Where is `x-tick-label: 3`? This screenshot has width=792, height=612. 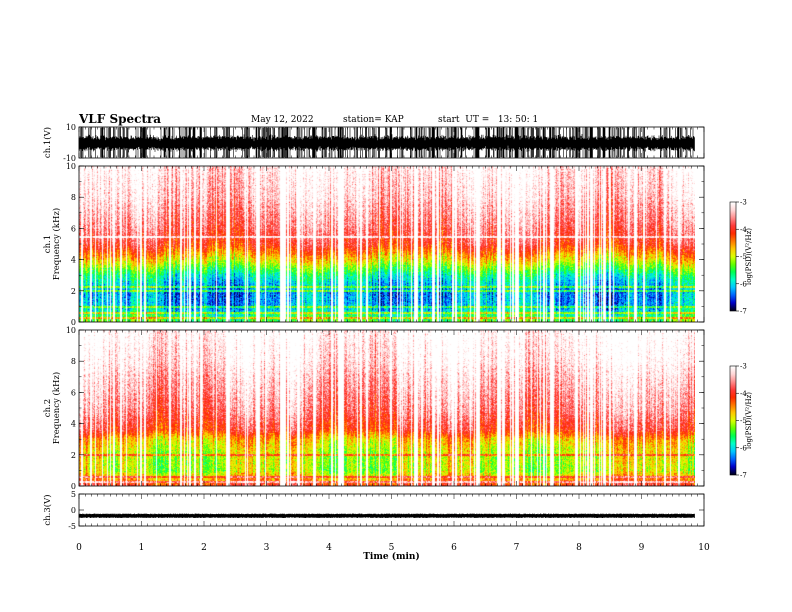 x-tick-label: 3 is located at coordinates (267, 548).